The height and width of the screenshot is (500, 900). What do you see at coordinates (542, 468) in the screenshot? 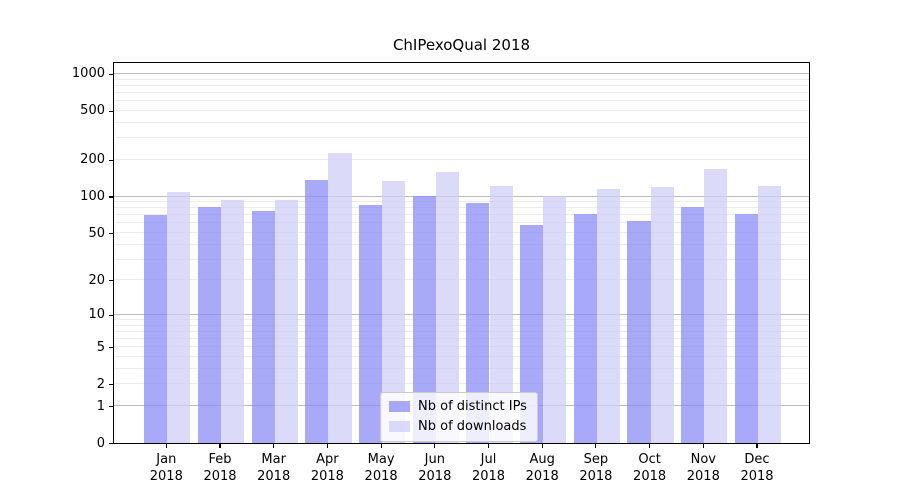
I see `x-tick-label-aug: Aug 2018` at bounding box center [542, 468].